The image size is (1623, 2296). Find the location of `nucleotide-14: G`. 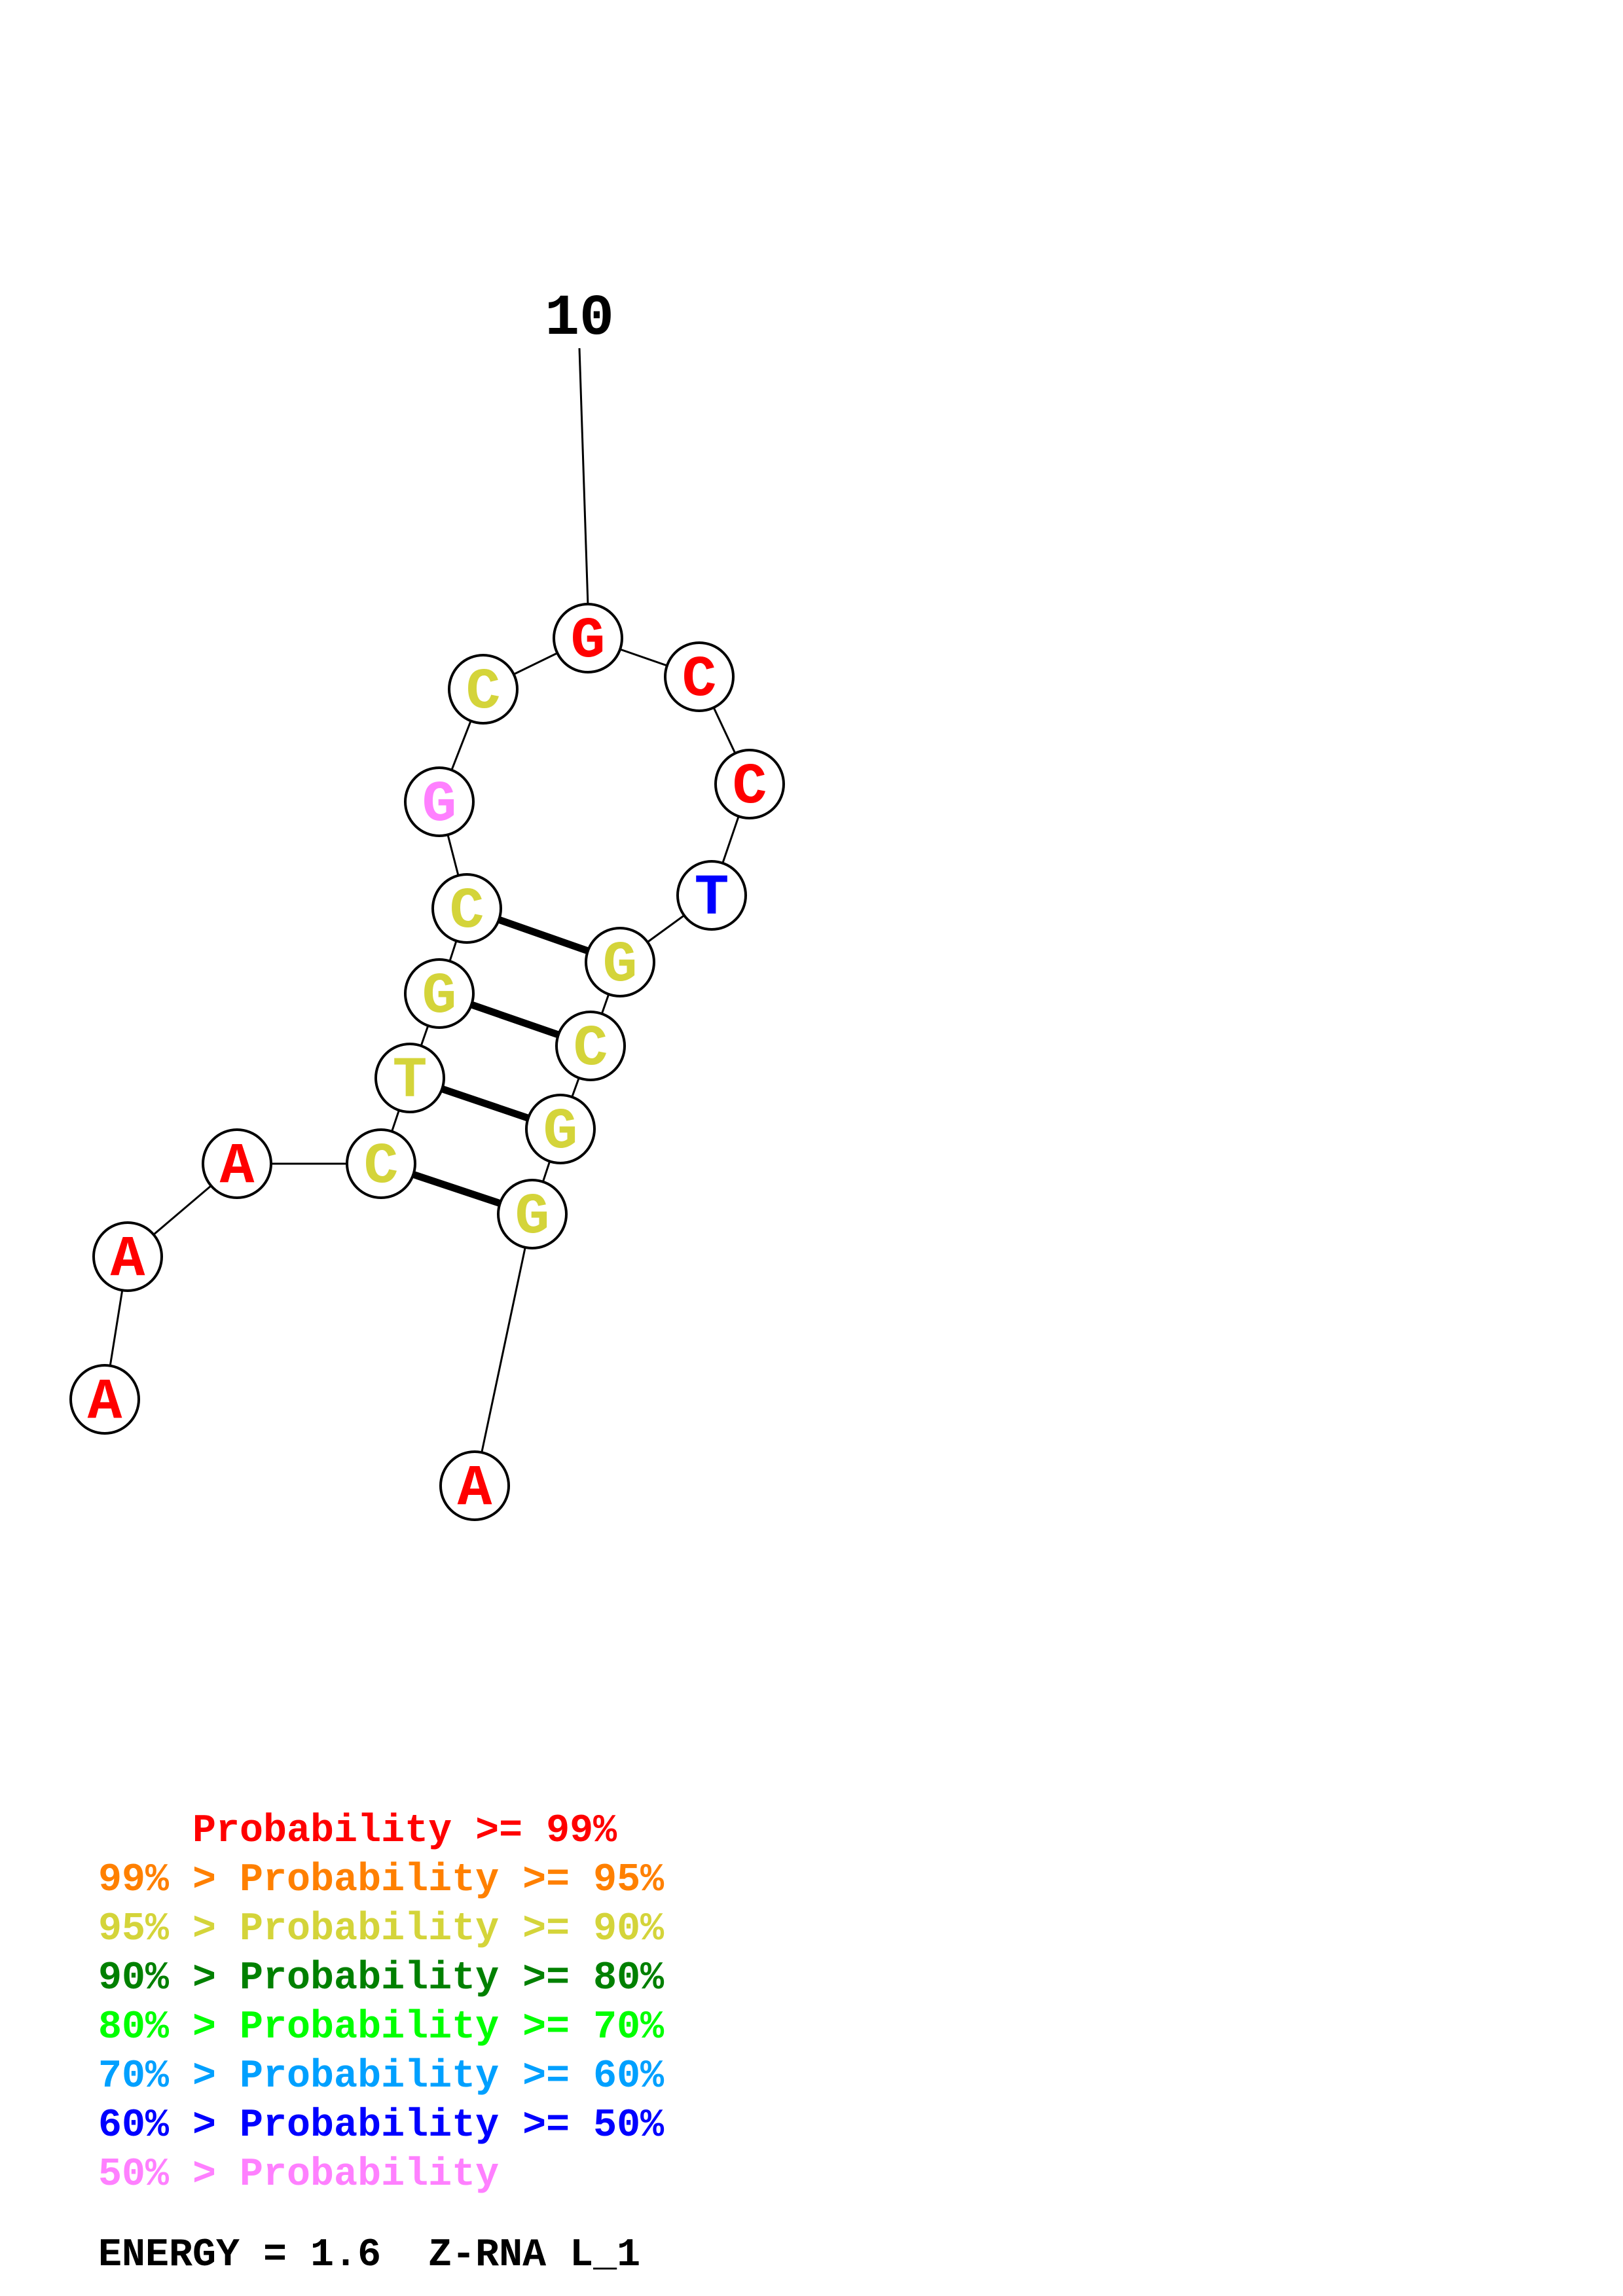

nucleotide-14: G is located at coordinates (620, 962).